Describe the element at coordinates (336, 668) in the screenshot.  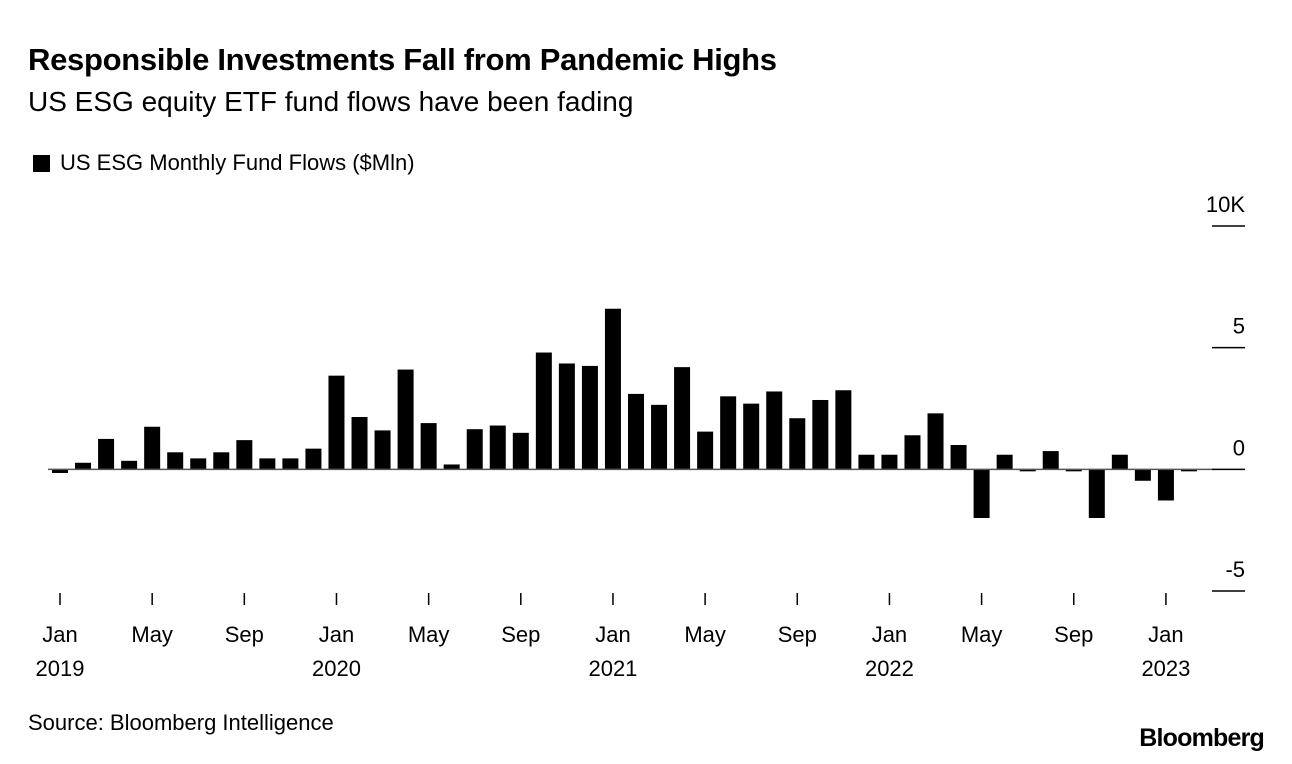
I see `x-year-label: 2020` at that location.